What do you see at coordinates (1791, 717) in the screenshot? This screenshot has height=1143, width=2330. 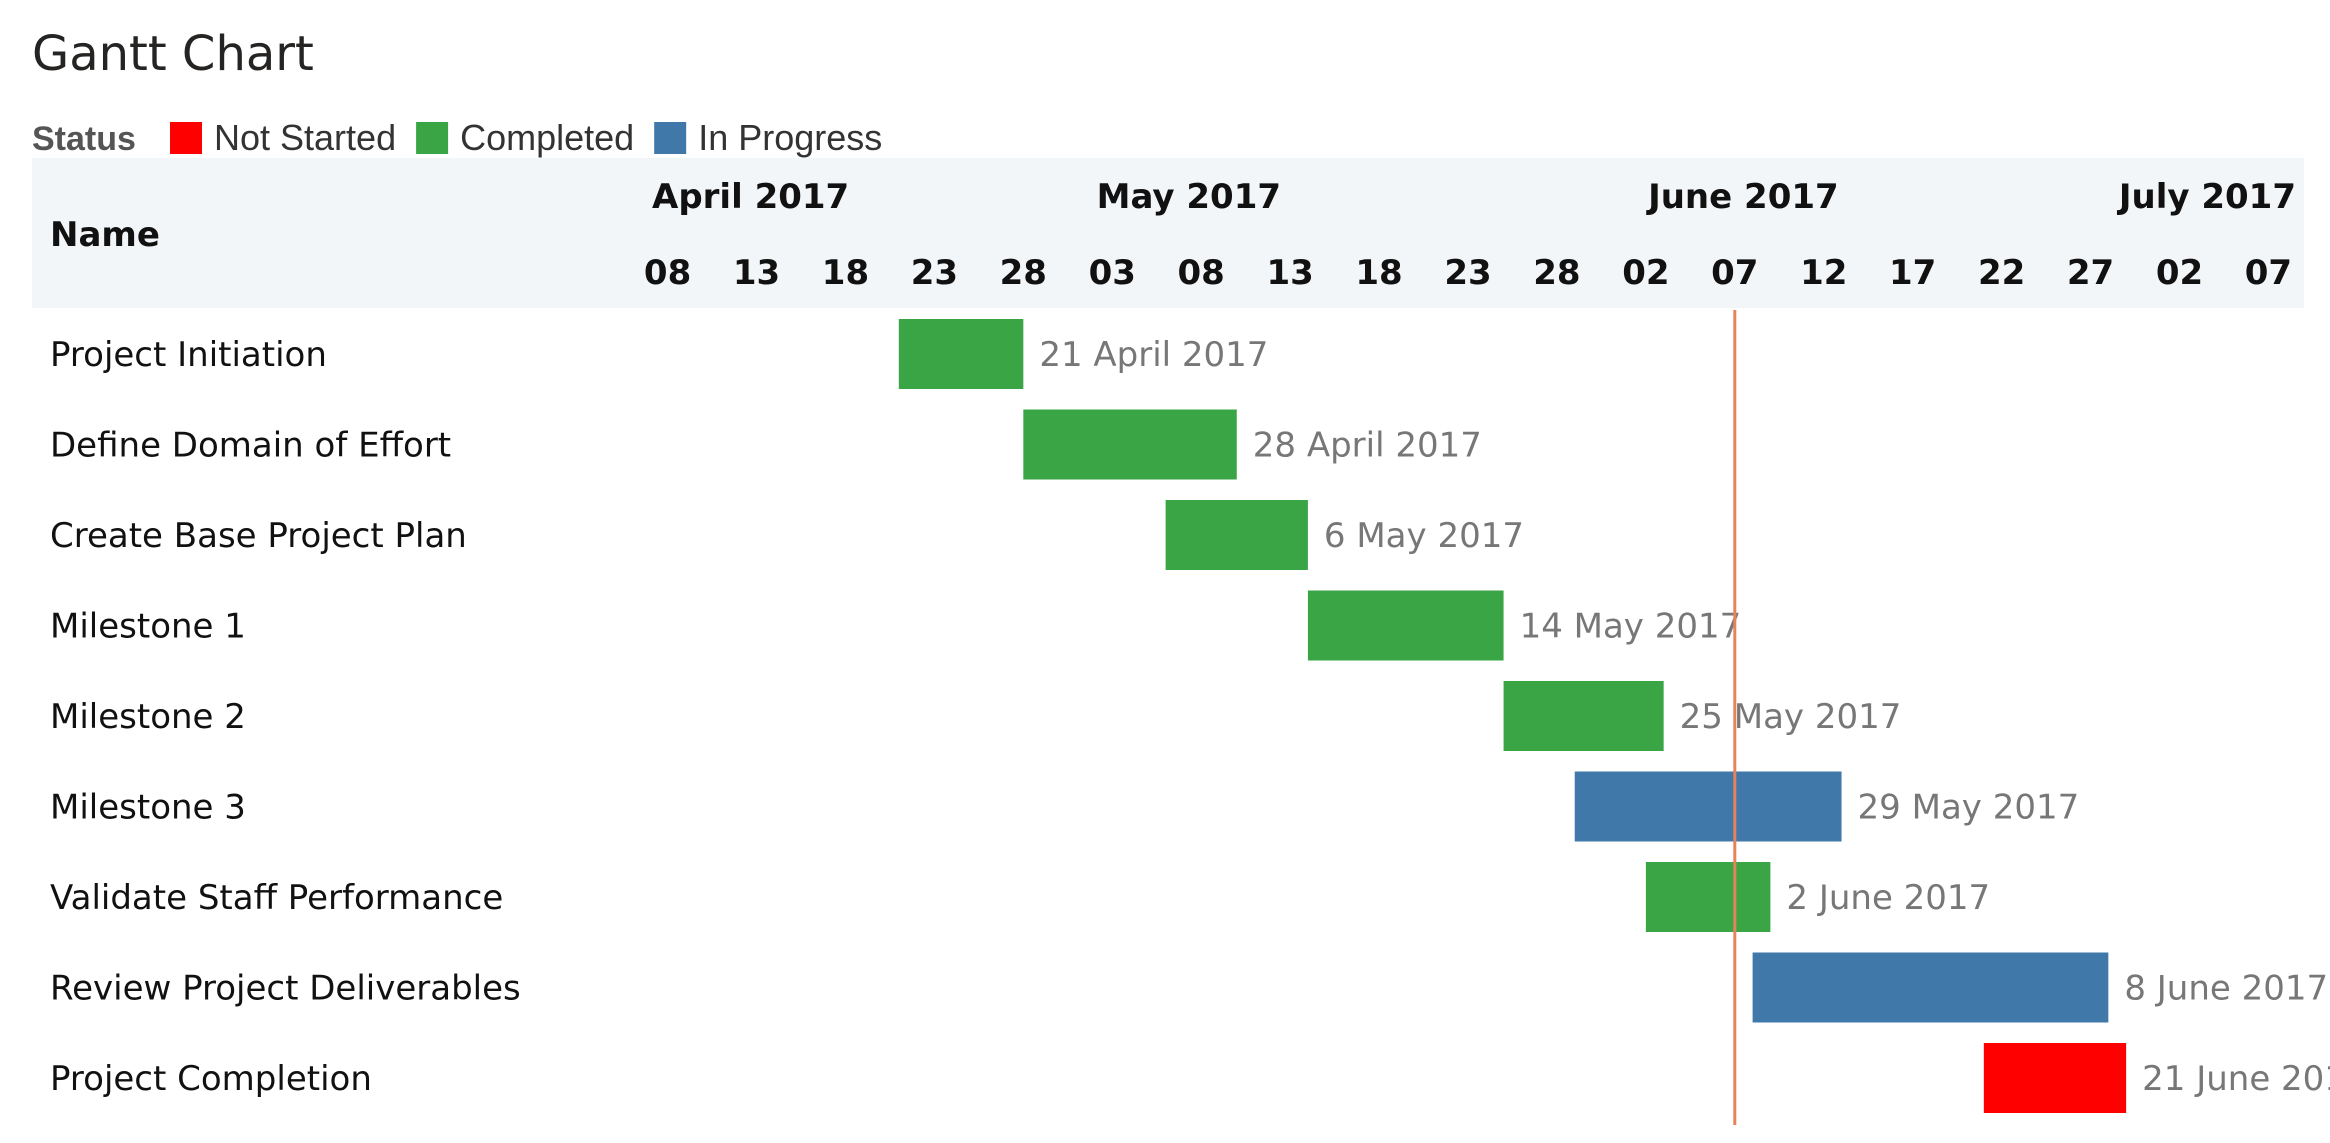 I see `task-date-label: 25 May 2017` at bounding box center [1791, 717].